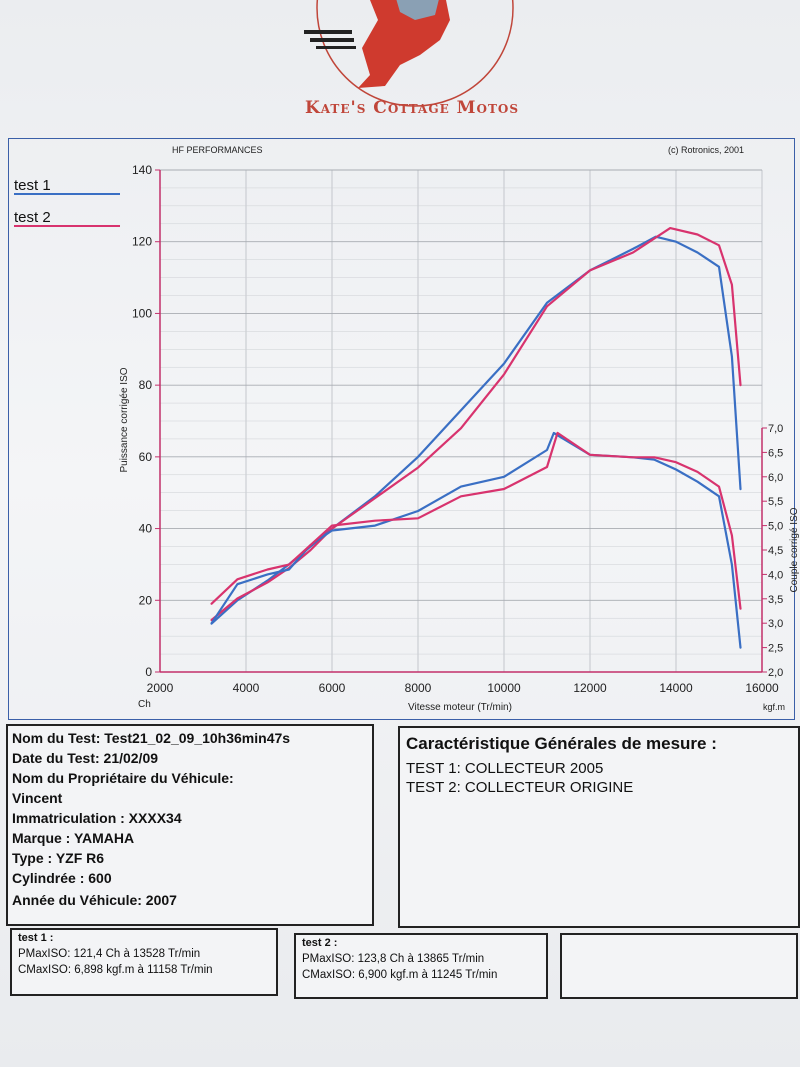  Describe the element at coordinates (460, 707) in the screenshot. I see `x-axis-label: Vitesse moteur (Tr/min)` at that location.